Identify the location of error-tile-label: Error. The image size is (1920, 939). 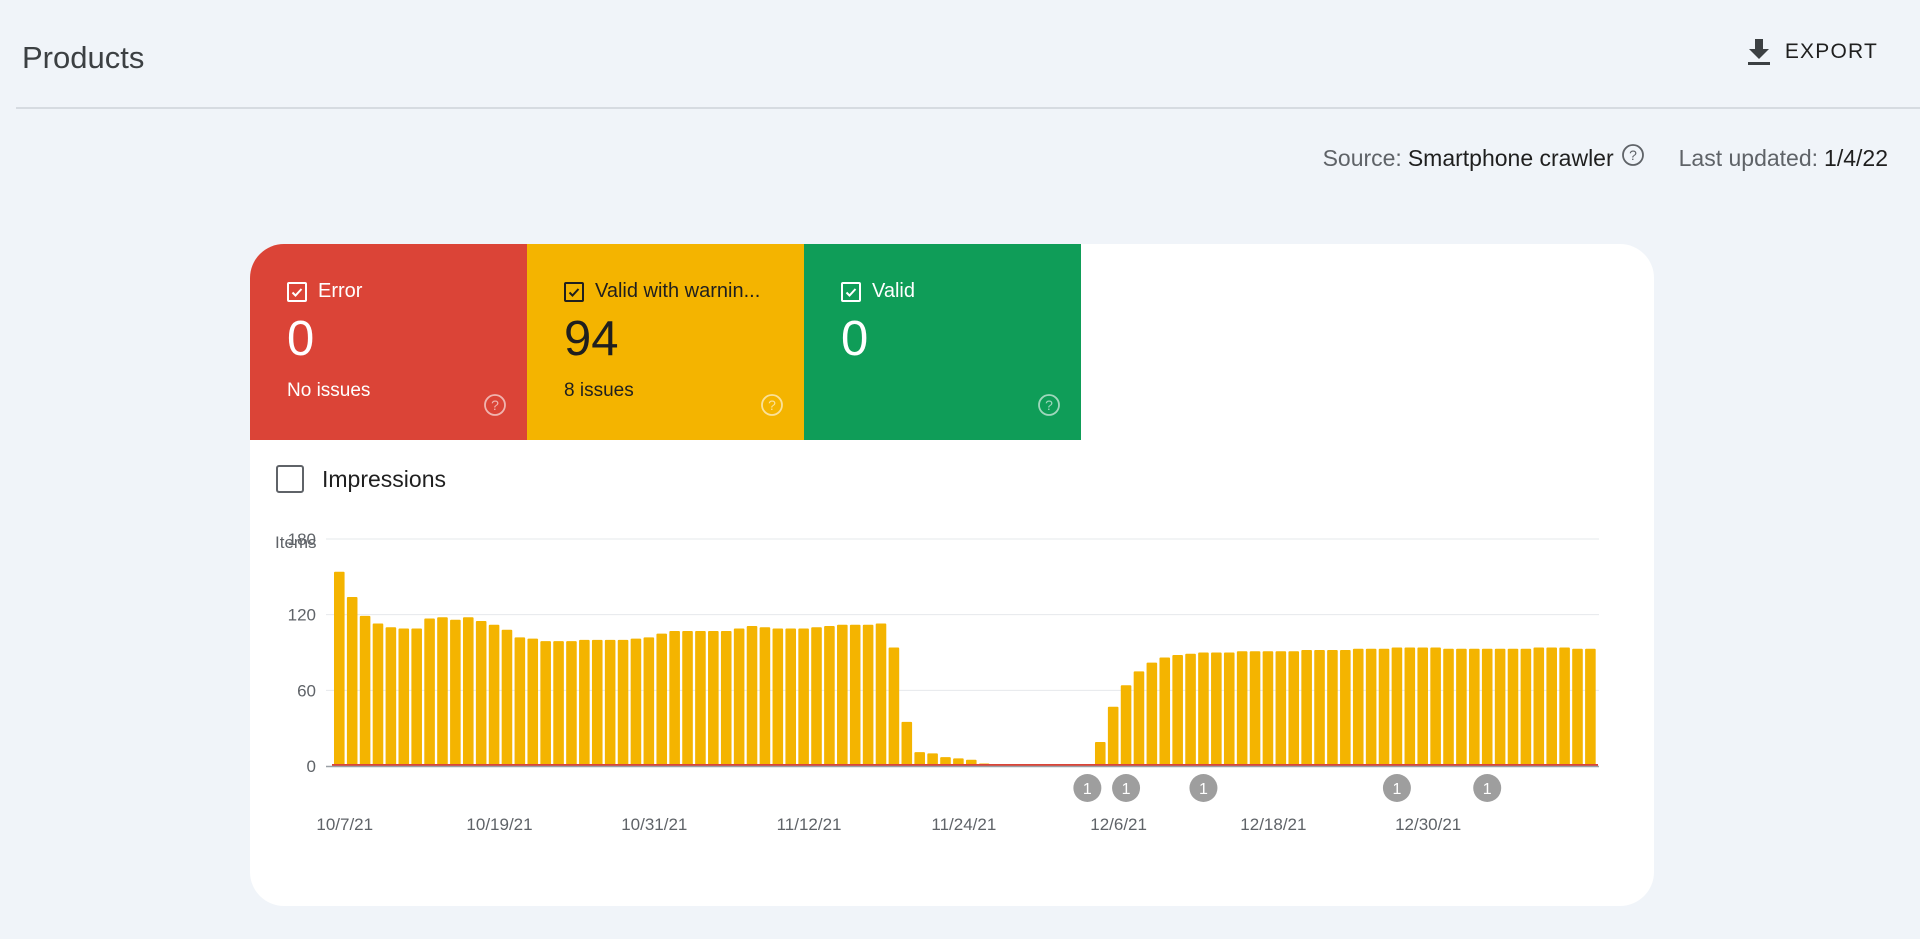
(340, 291).